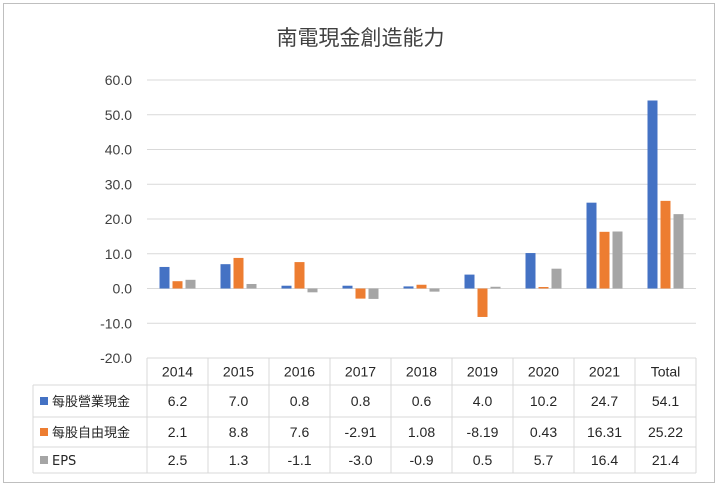 The image size is (721, 488). Describe the element at coordinates (421, 372) in the screenshot. I see `x-tick-label: 2018` at that location.